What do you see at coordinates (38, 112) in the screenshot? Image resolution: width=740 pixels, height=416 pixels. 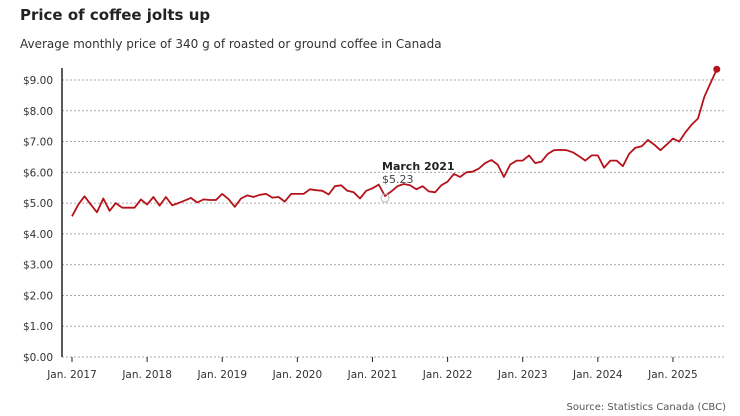 I see `y-tick-label: $8.00` at bounding box center [38, 112].